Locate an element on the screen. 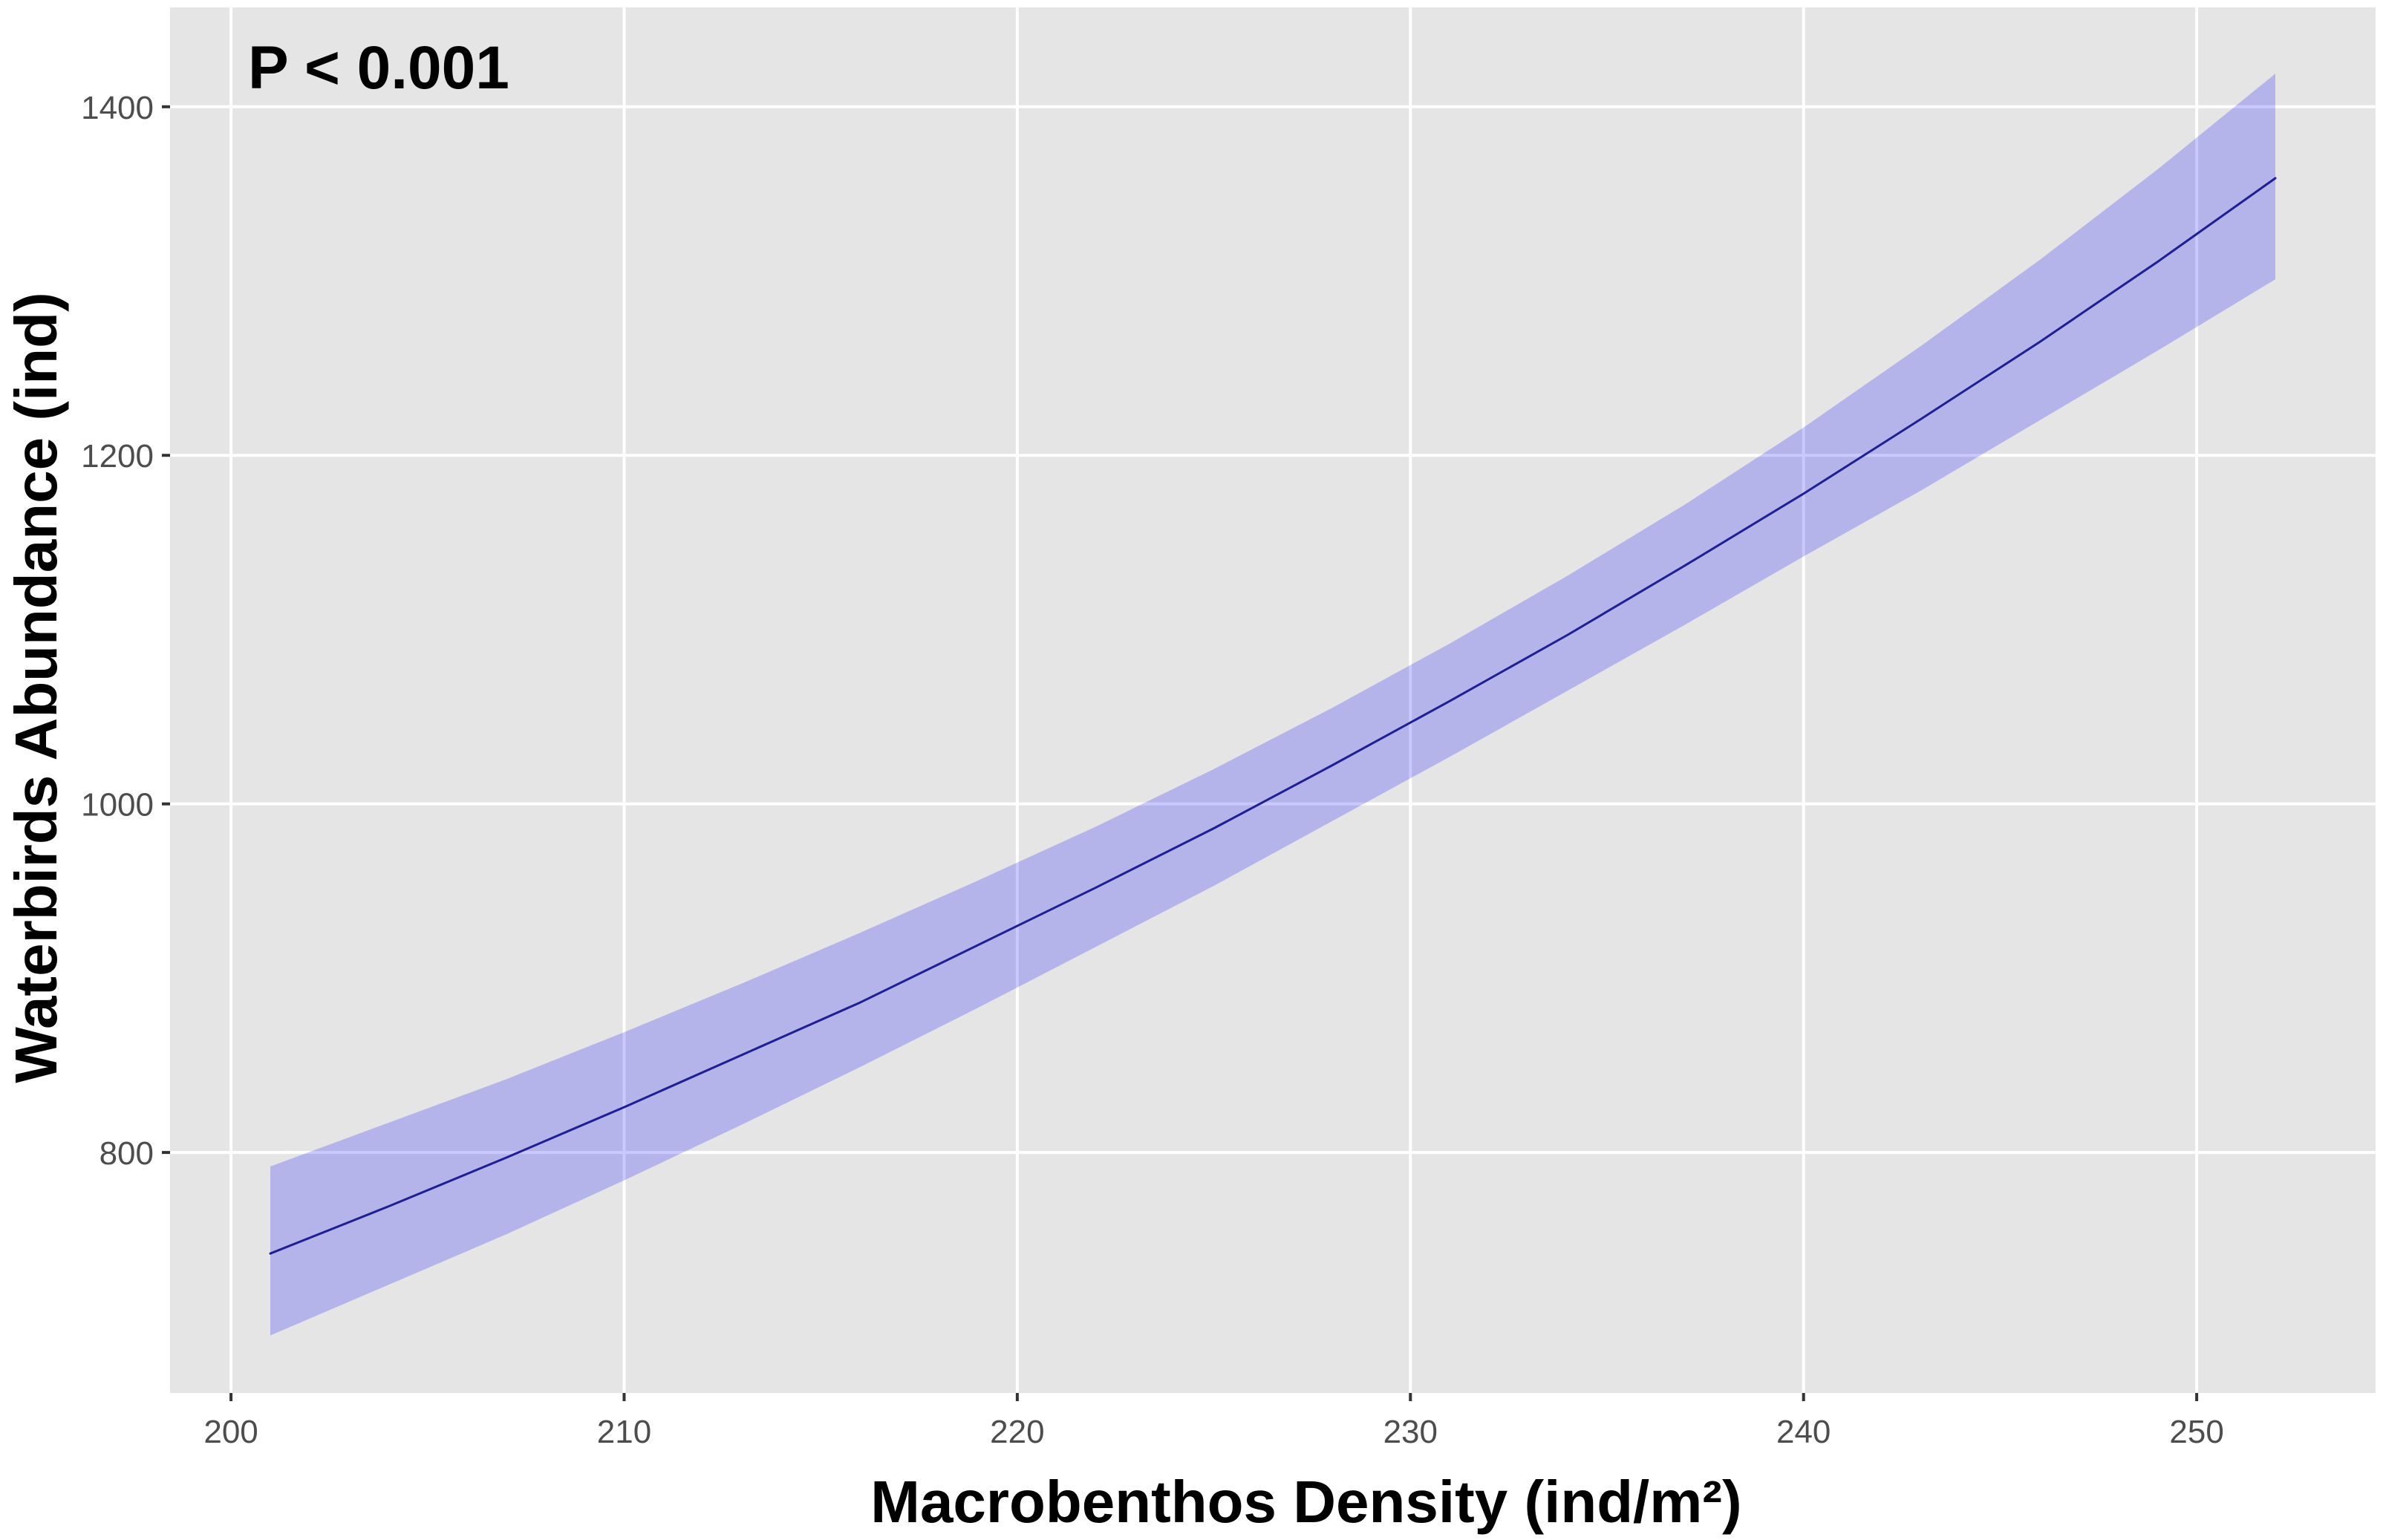 The width and height of the screenshot is (2383, 1540). p-value-annotation: P < 0.001 is located at coordinates (378, 68).